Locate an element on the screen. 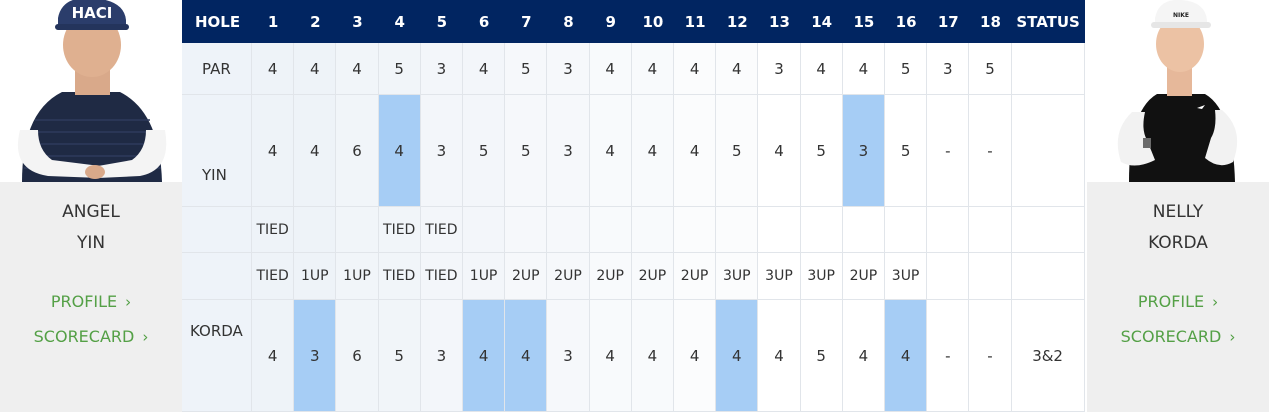 This screenshot has width=1269, height=412. hole-number: 16 is located at coordinates (906, 21).